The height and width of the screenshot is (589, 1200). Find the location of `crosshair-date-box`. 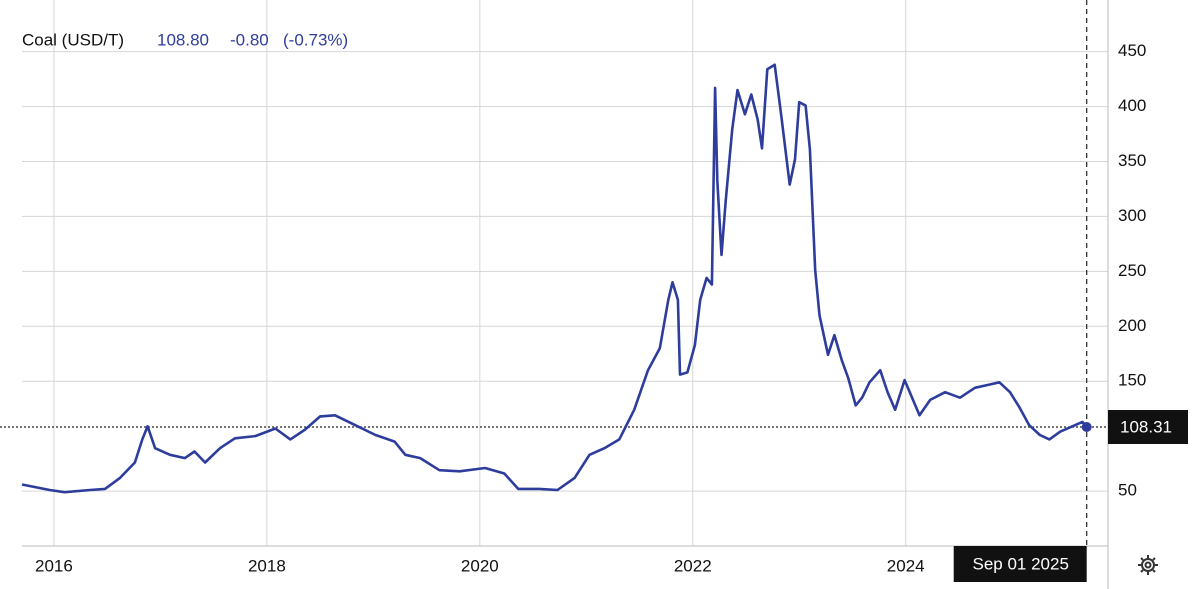

crosshair-date-box is located at coordinates (1020, 564).